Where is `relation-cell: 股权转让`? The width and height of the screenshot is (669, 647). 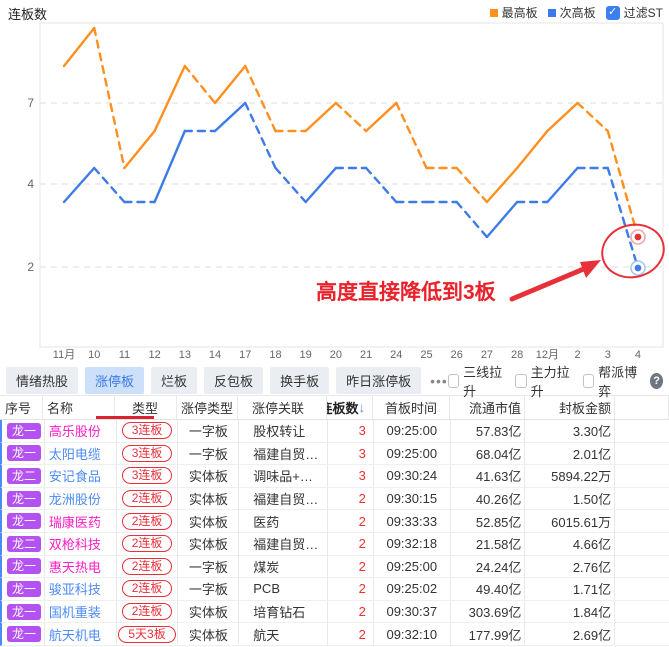
relation-cell: 股权转让 is located at coordinates (284, 431).